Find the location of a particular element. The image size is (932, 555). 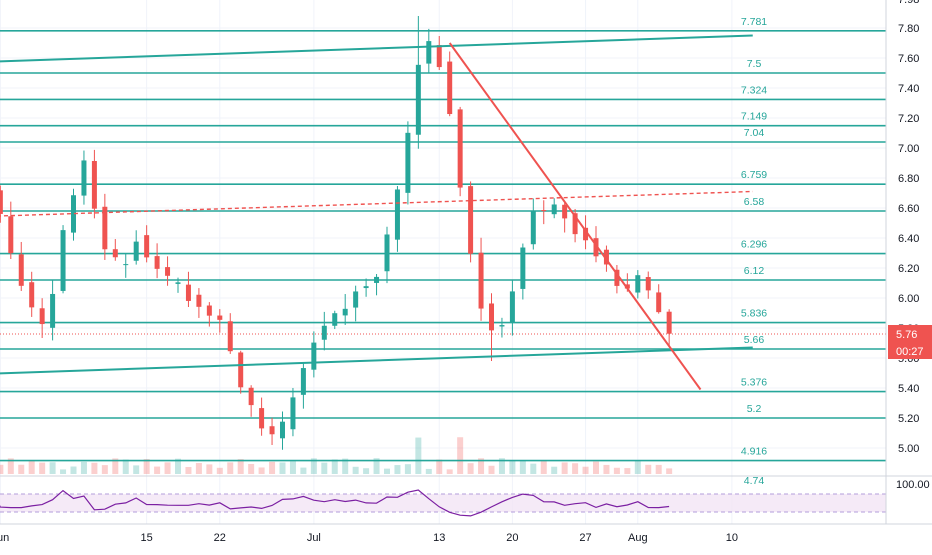

rsi-pane: 100.00 is located at coordinates (466, 496).